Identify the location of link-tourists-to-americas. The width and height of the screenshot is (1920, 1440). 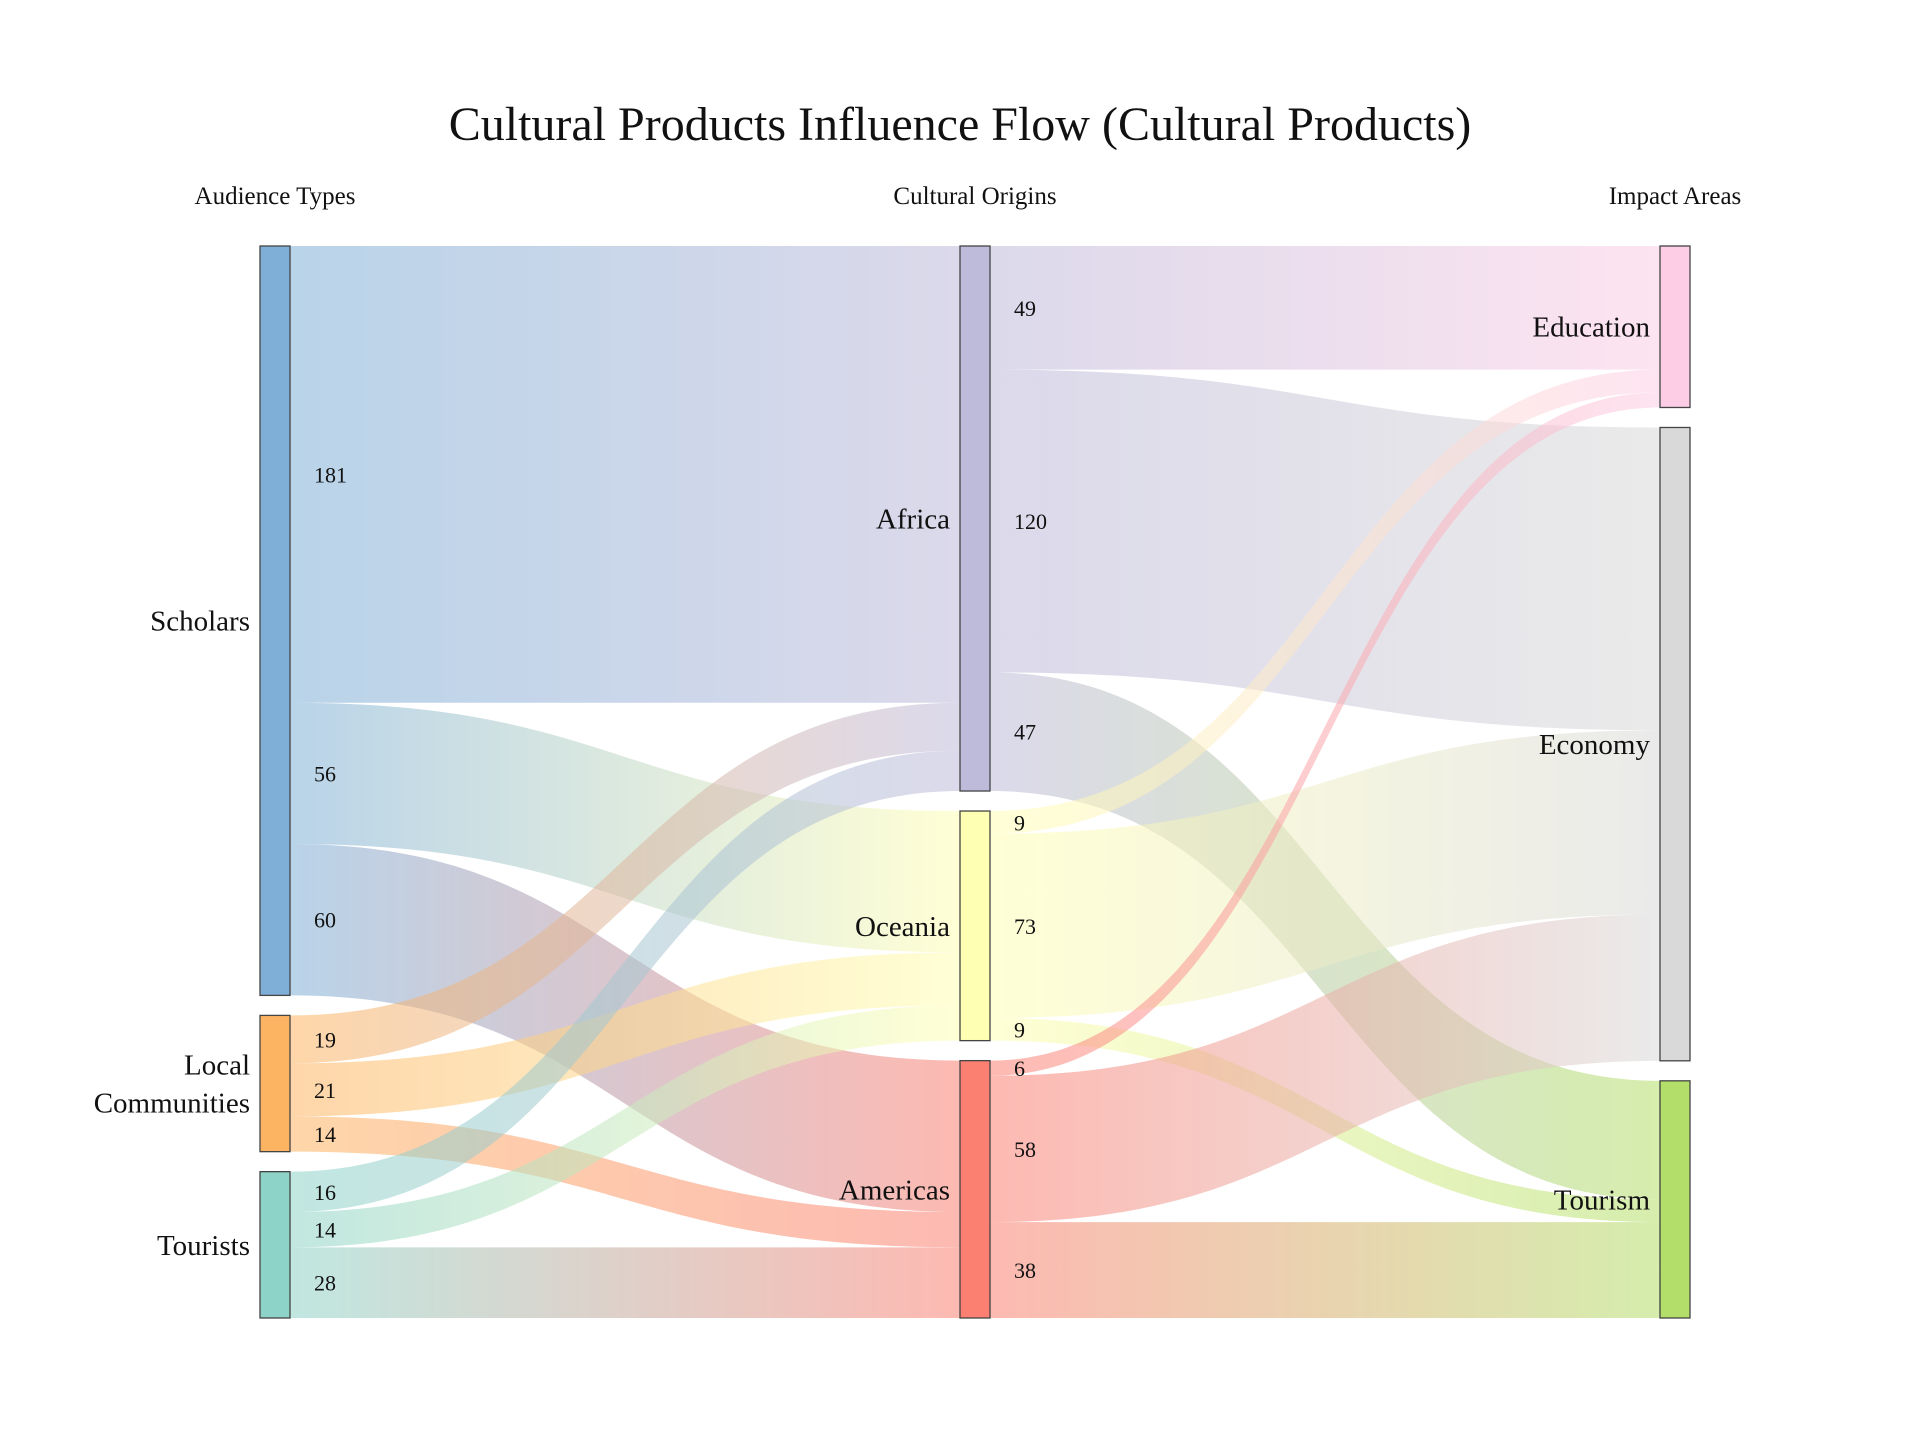
(625, 1282).